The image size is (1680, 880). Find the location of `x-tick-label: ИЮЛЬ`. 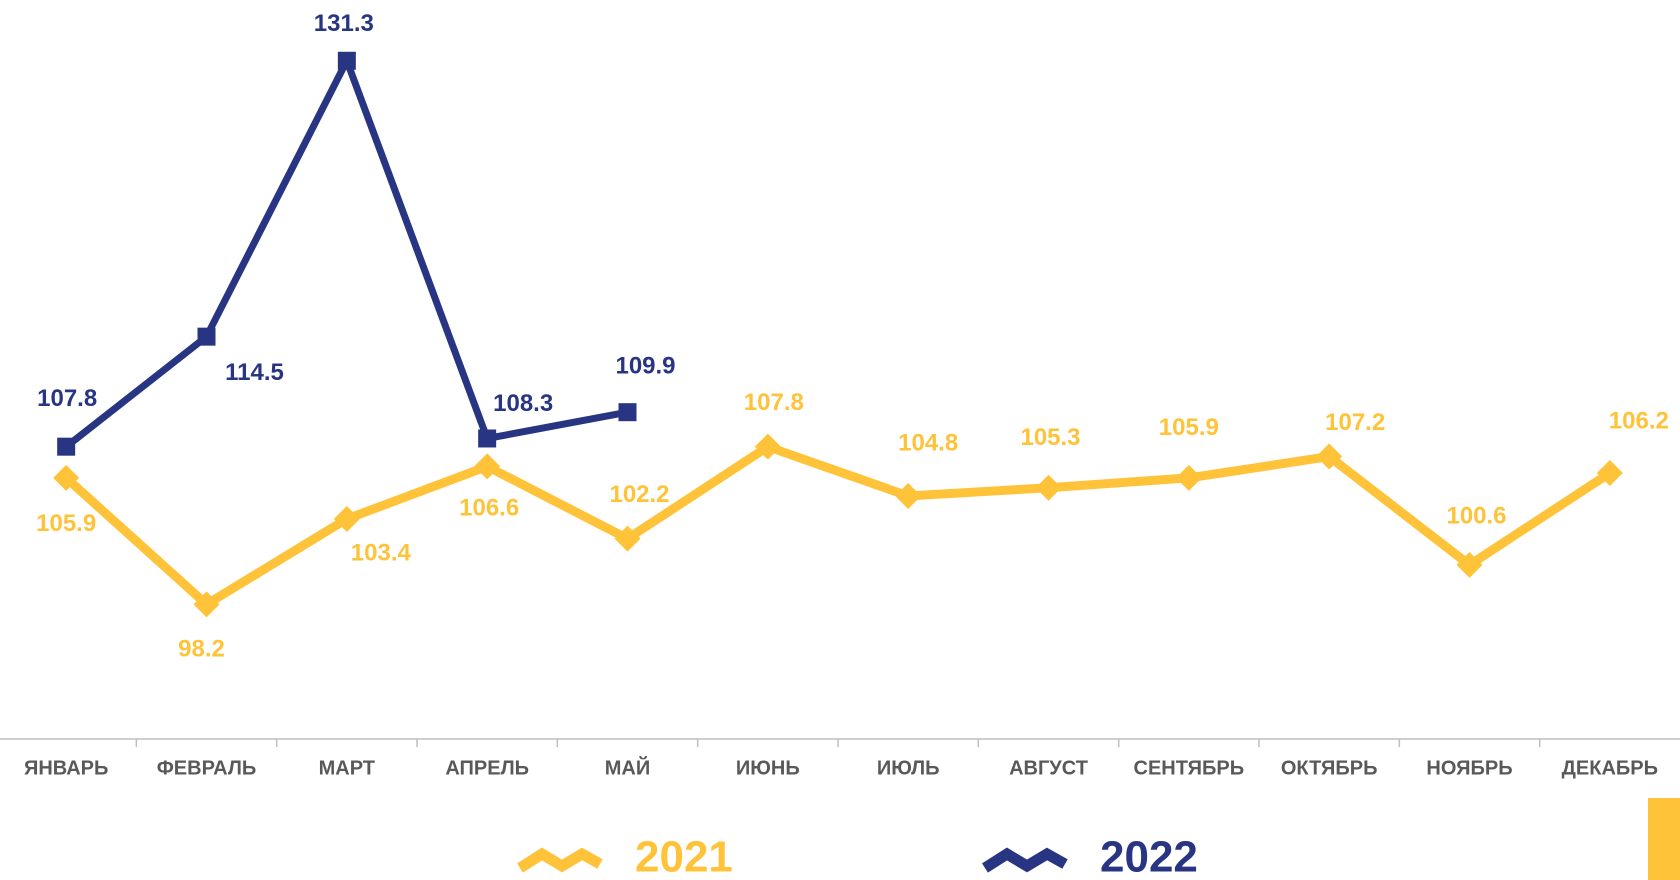

x-tick-label: ИЮЛЬ is located at coordinates (908, 768).